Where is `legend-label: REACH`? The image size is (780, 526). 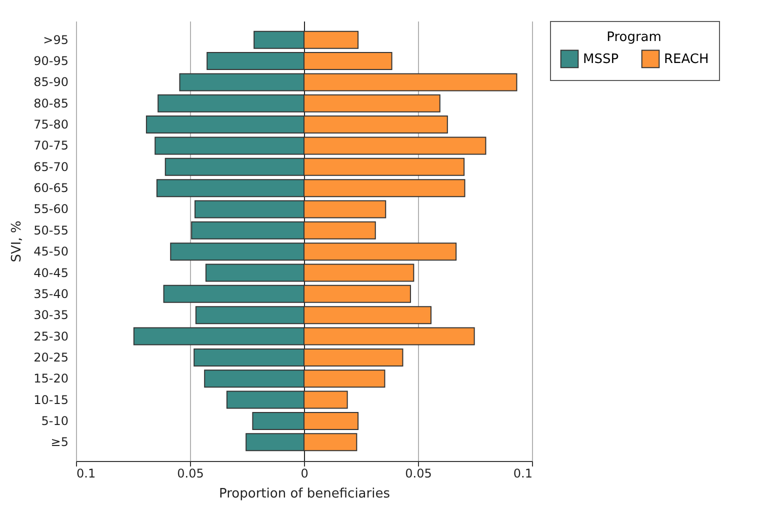 legend-label: REACH is located at coordinates (686, 59).